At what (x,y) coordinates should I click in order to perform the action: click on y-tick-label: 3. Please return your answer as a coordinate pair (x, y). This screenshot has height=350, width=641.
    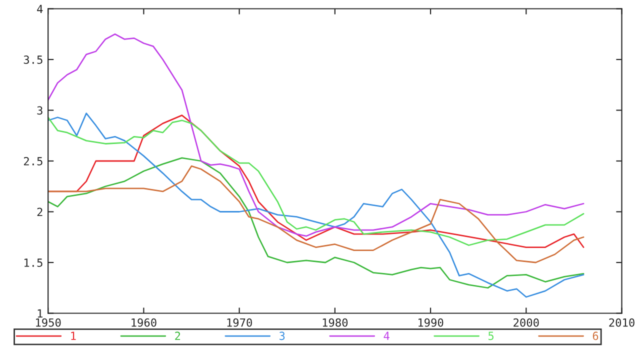
    Looking at the image, I should click on (39, 110).